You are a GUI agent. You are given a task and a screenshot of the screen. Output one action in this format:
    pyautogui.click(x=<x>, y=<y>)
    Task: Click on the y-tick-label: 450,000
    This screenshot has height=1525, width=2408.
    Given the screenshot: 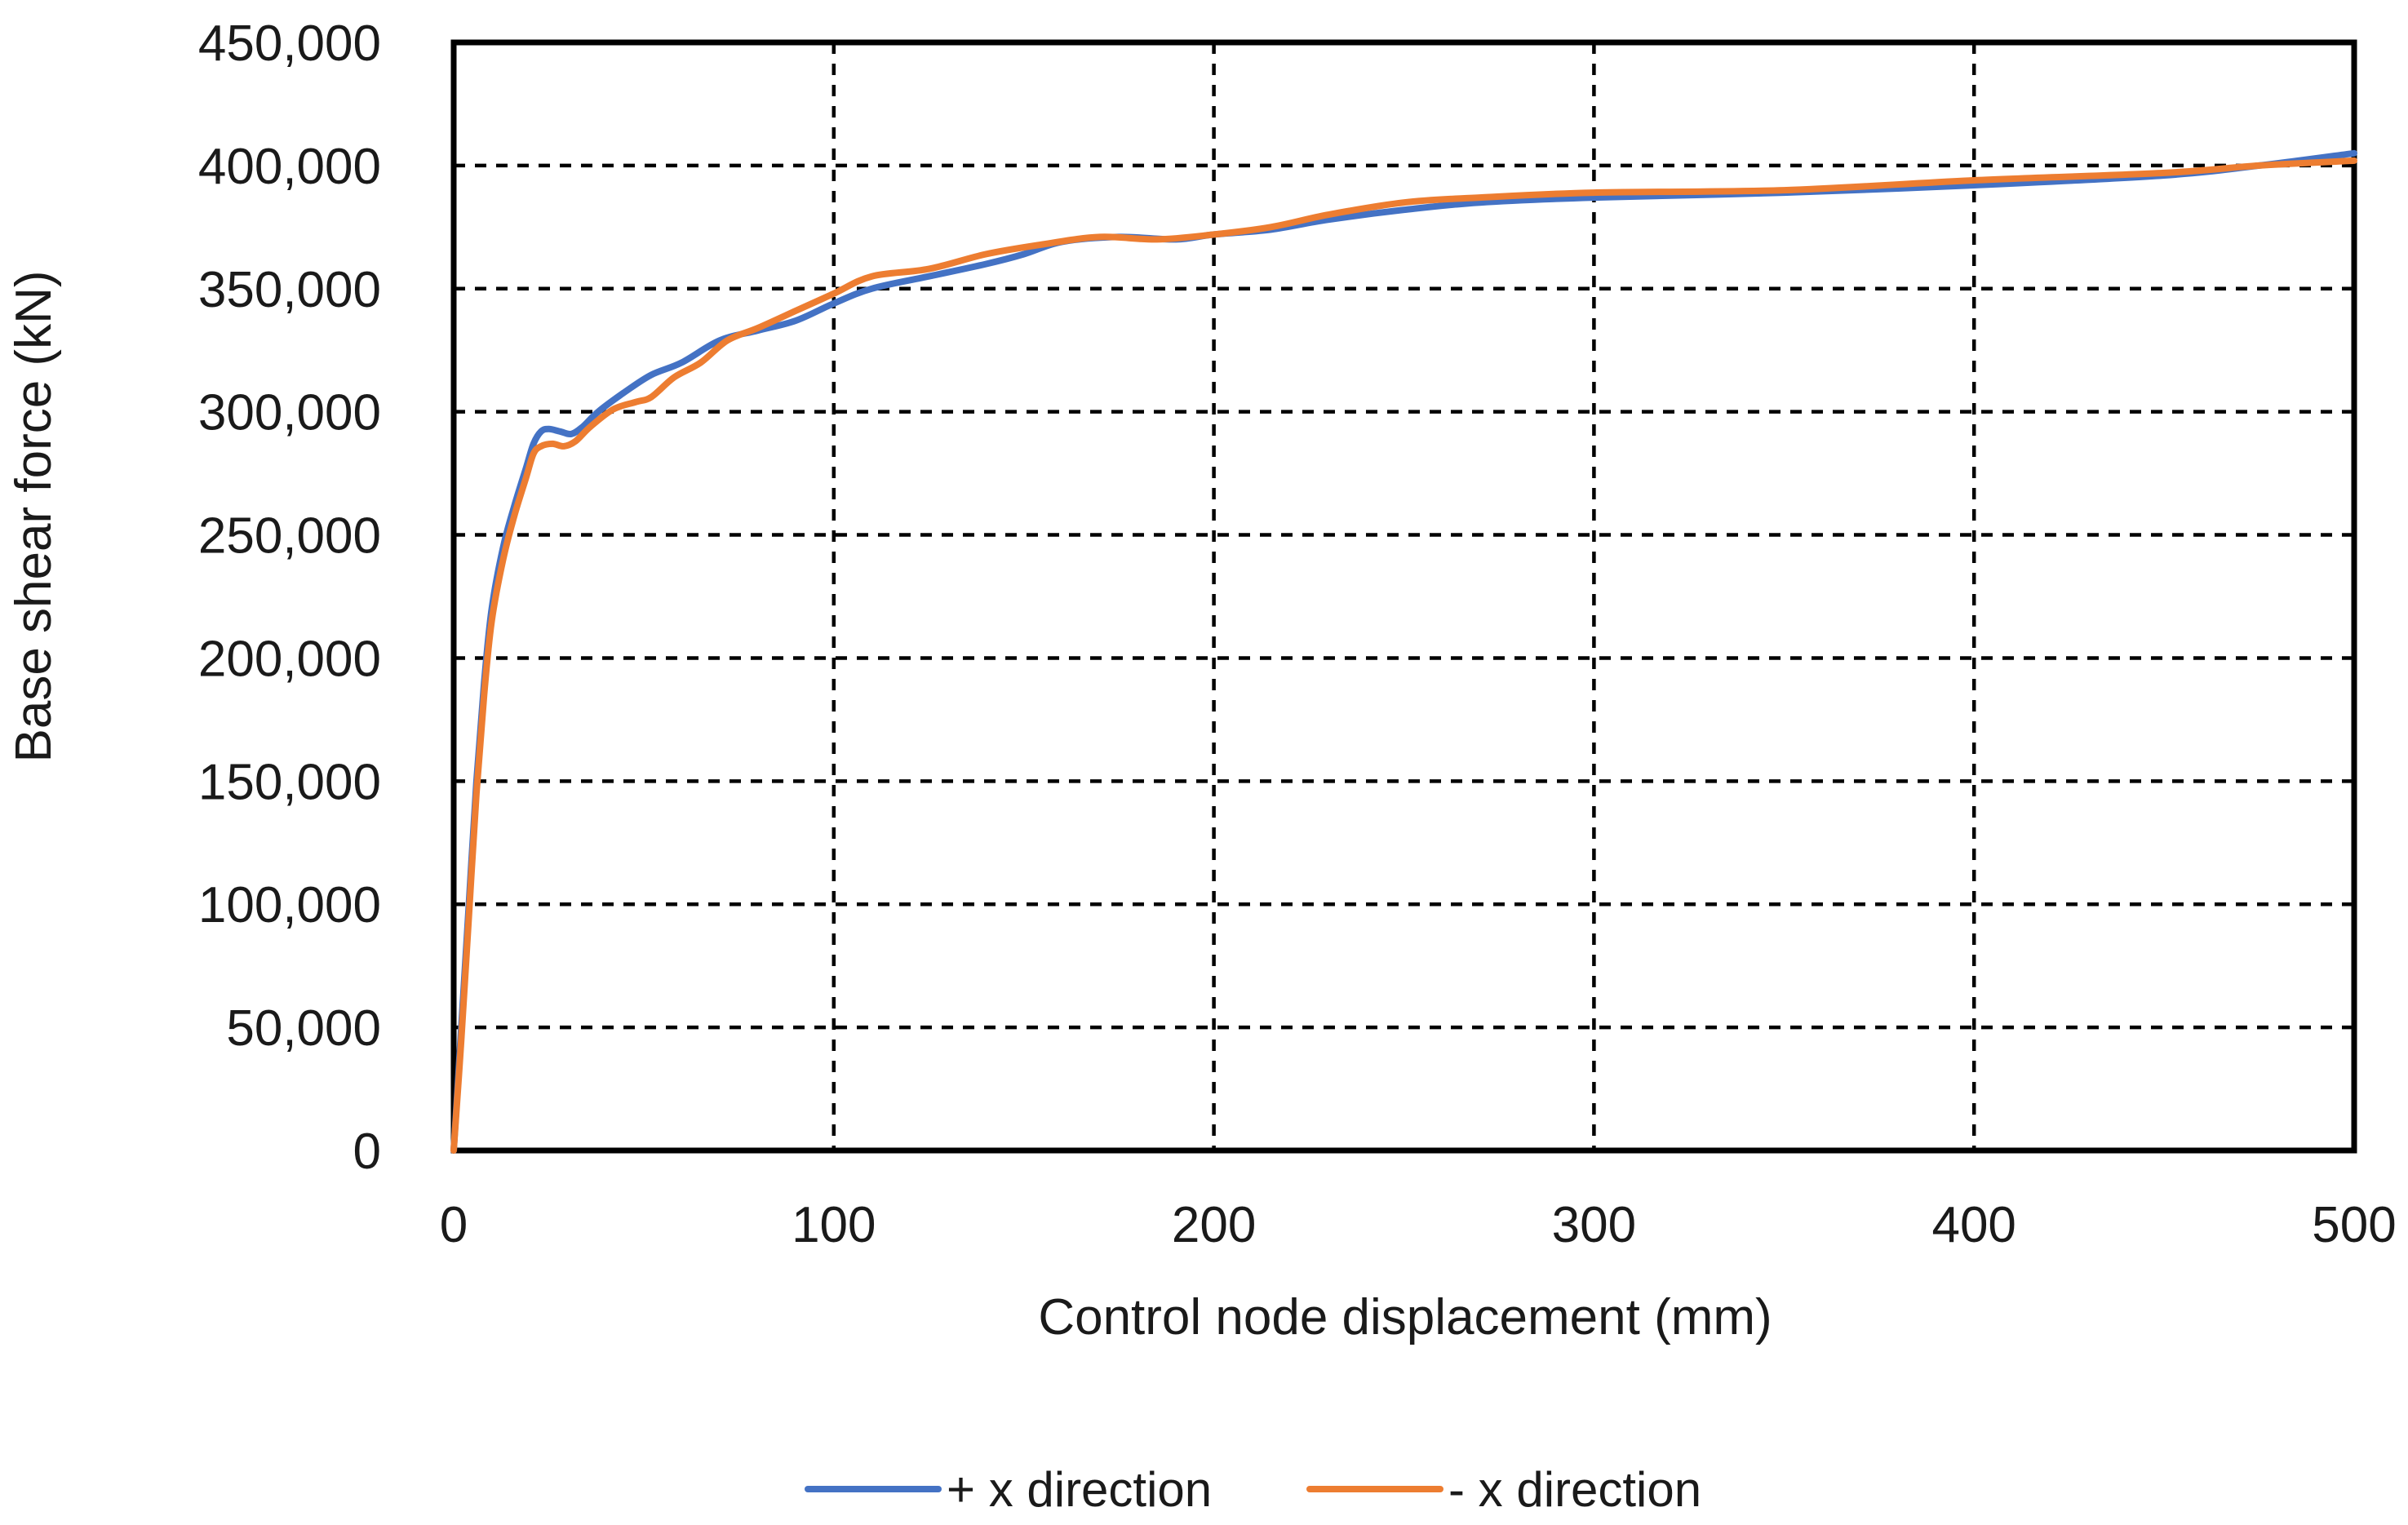 What is the action you would take?
    pyautogui.click(x=289, y=44)
    